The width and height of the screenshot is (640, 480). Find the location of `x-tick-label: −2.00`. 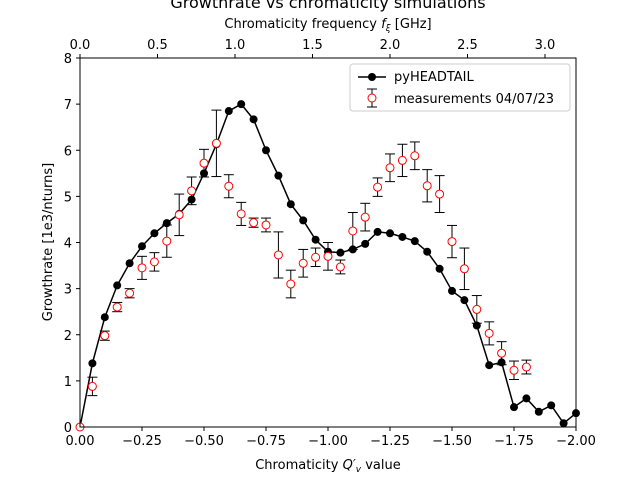

x-tick-label: −2.00 is located at coordinates (576, 441).